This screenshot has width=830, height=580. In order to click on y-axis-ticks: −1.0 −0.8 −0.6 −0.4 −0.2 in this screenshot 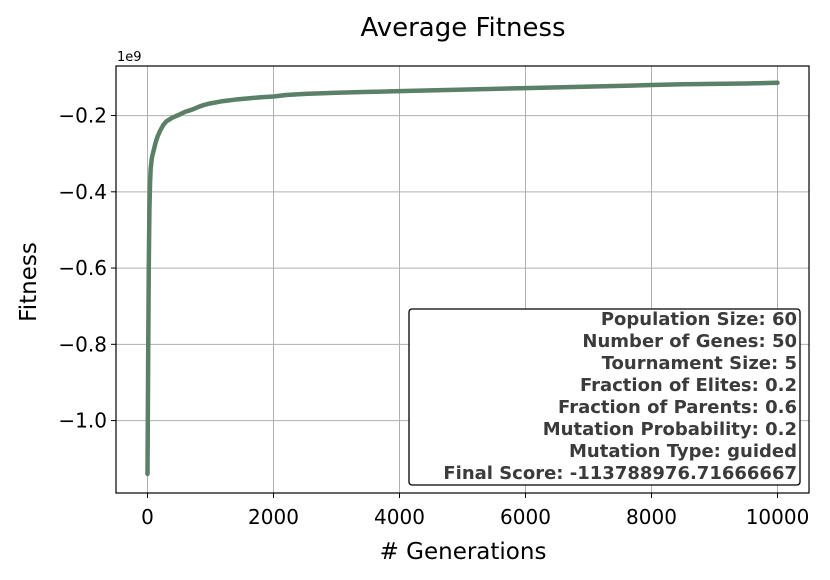, I will do `click(87, 268)`.